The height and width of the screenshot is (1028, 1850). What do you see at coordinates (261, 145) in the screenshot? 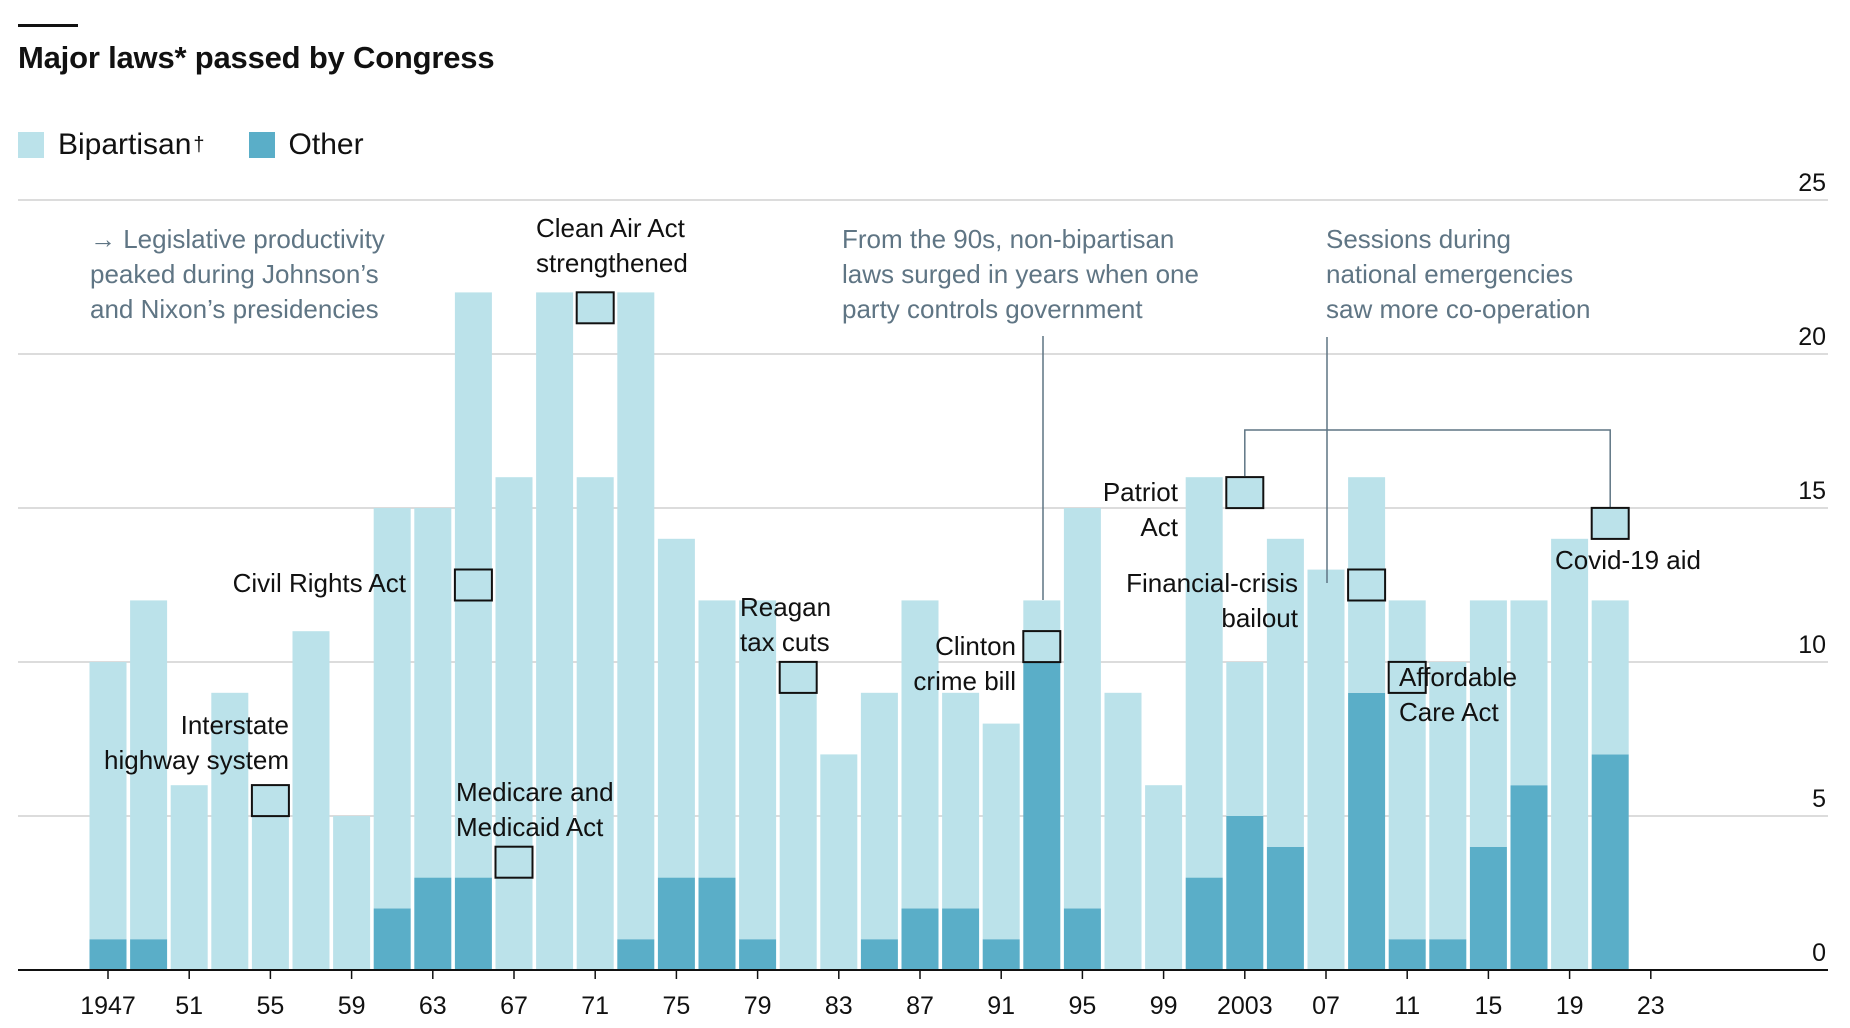
I see `legend-swatch-other` at bounding box center [261, 145].